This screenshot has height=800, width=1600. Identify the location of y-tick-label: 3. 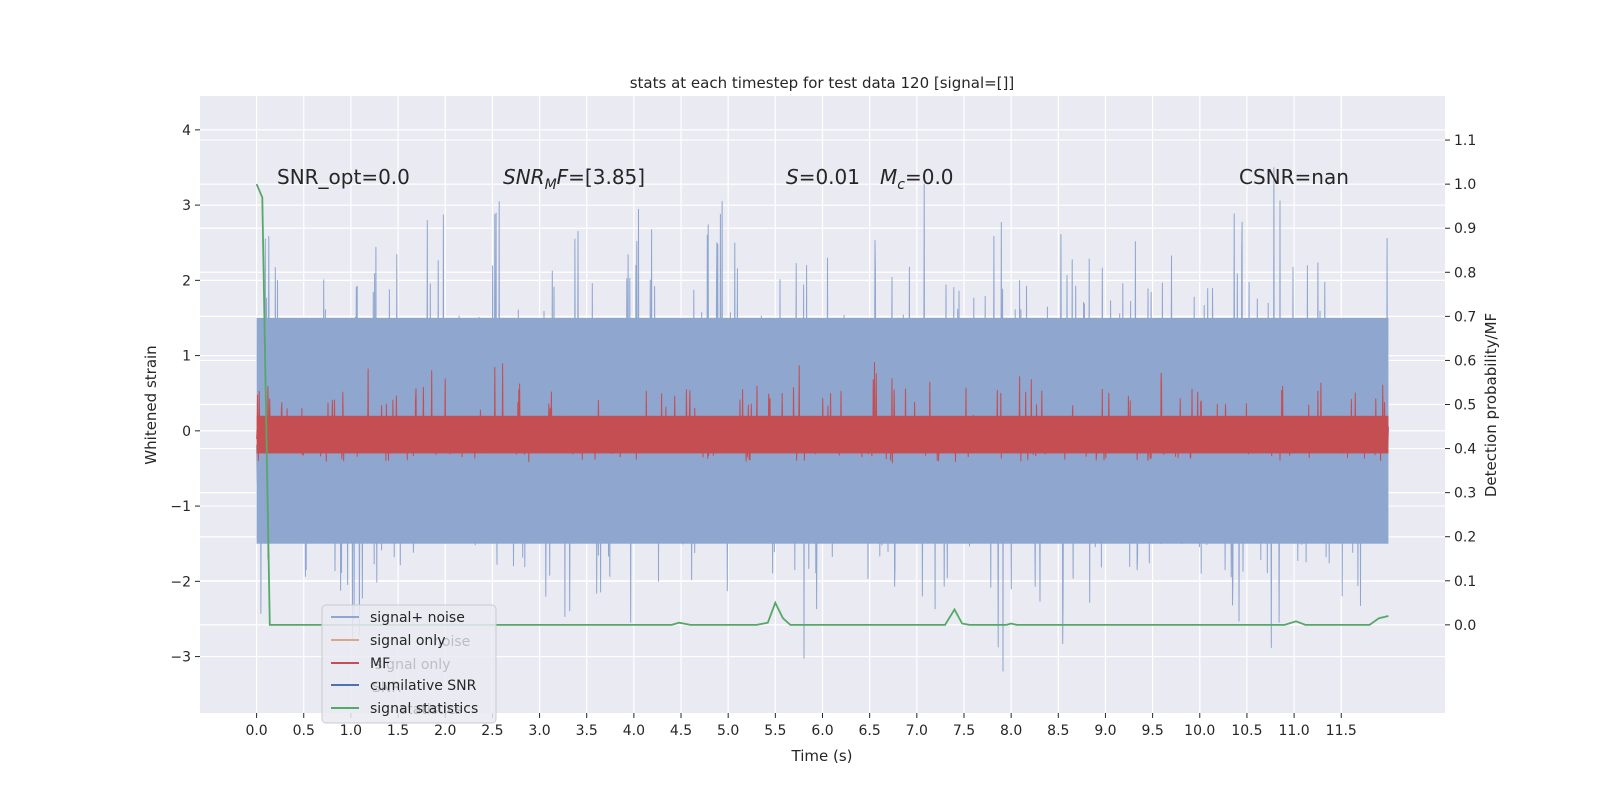
(186, 206).